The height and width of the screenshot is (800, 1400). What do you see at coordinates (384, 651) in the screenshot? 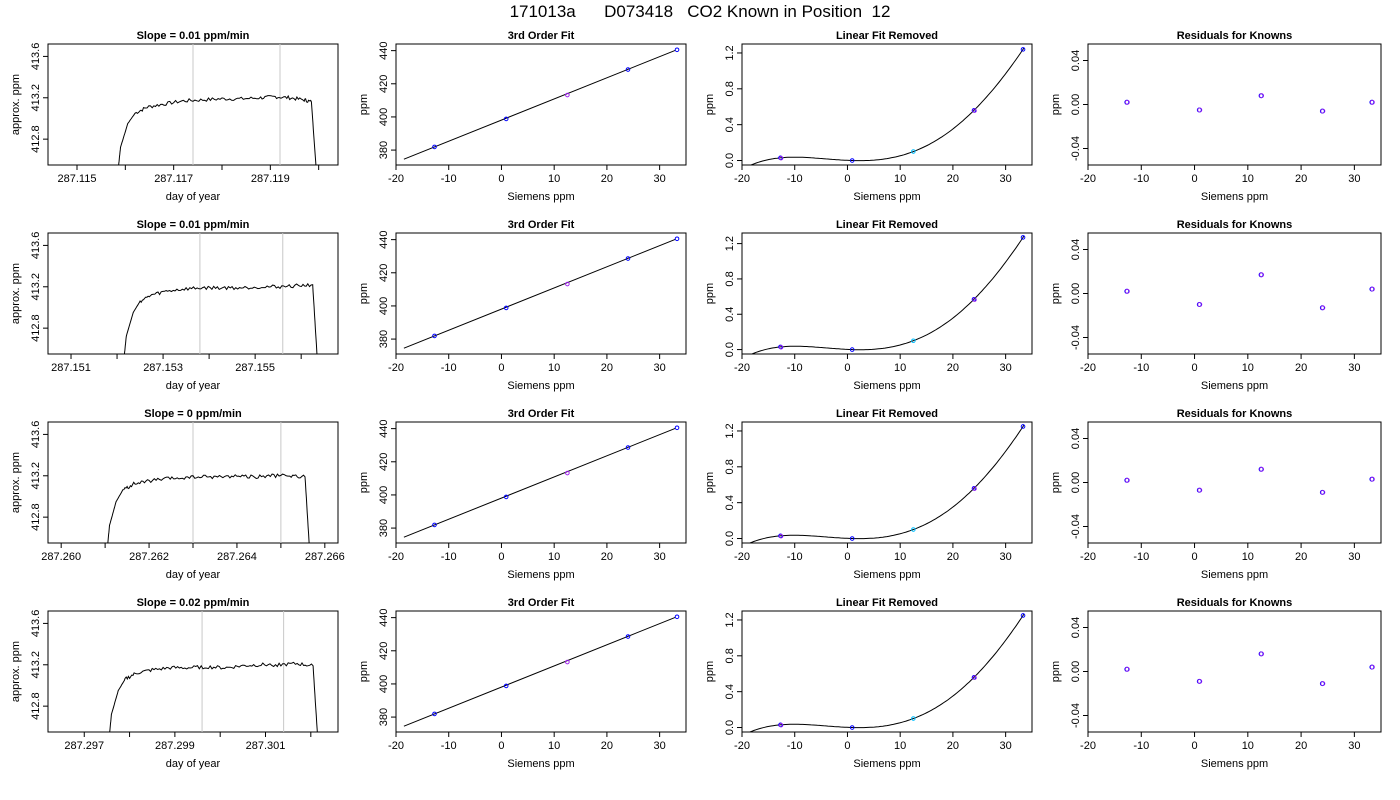
I see `y-tick-label: 420` at bounding box center [384, 651].